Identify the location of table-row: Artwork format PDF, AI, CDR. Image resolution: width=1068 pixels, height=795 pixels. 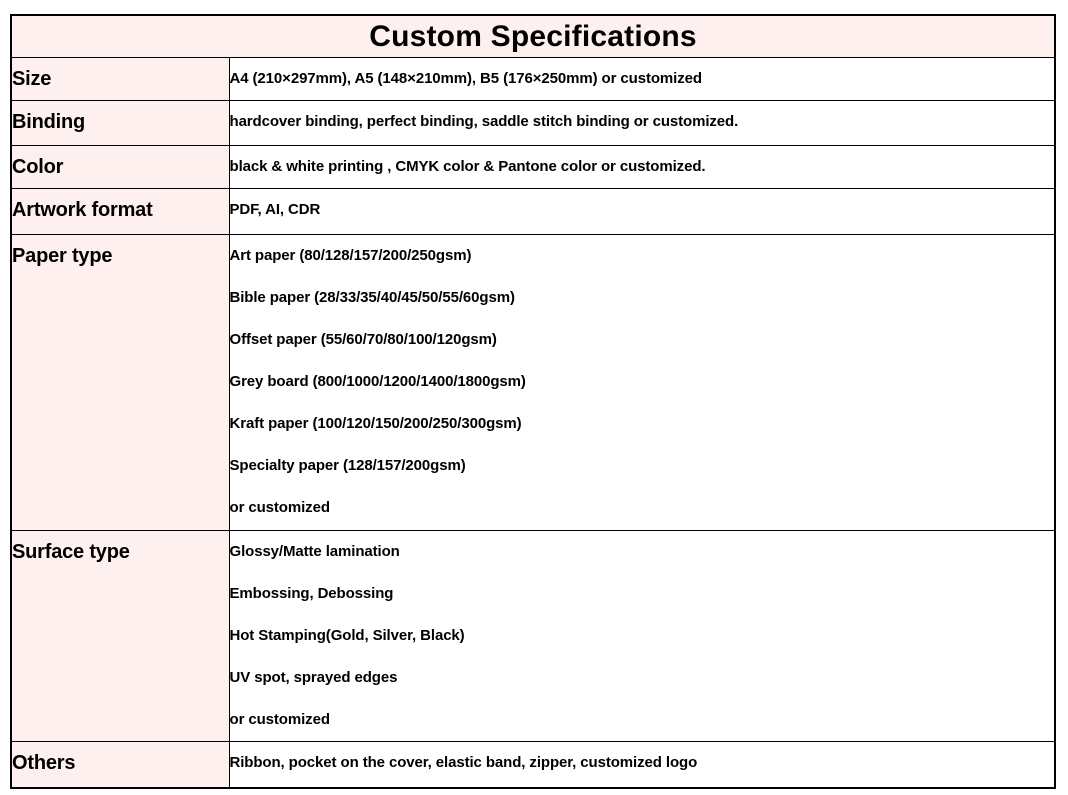
(533, 211).